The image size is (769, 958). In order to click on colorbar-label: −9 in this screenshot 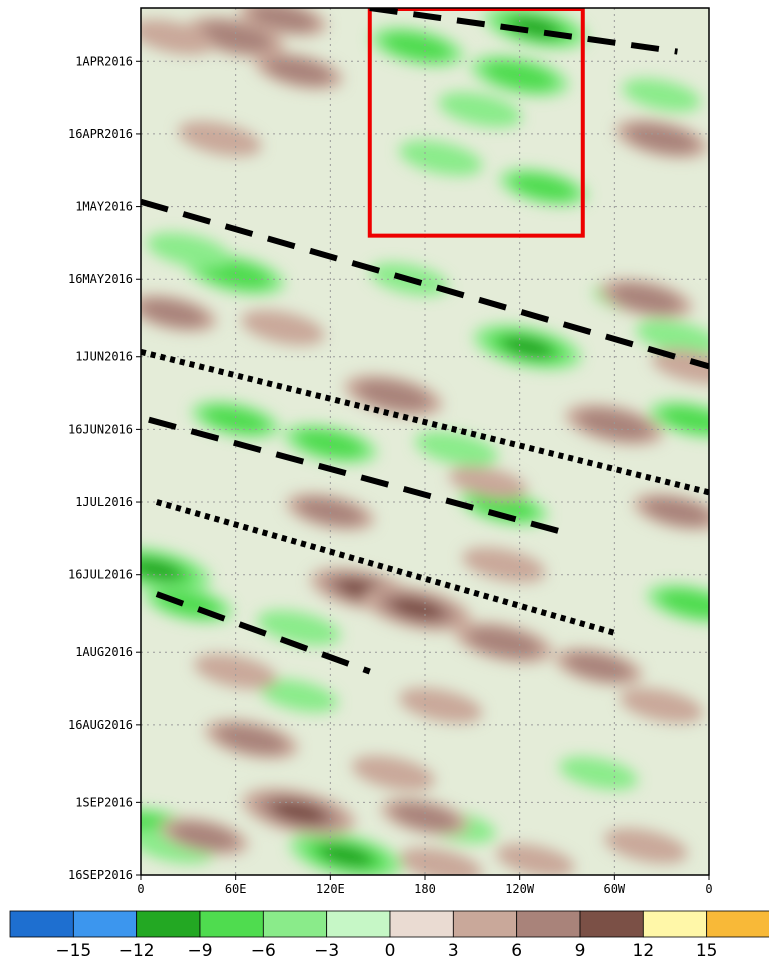, I will do `click(199, 949)`.